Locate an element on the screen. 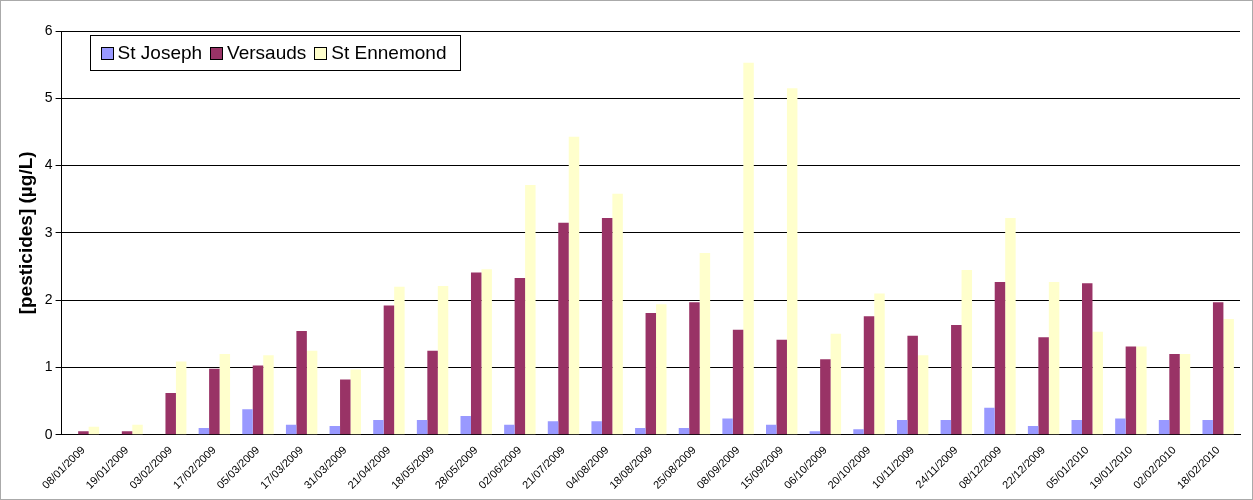  y-tick-label: 0 is located at coordinates (48, 433).